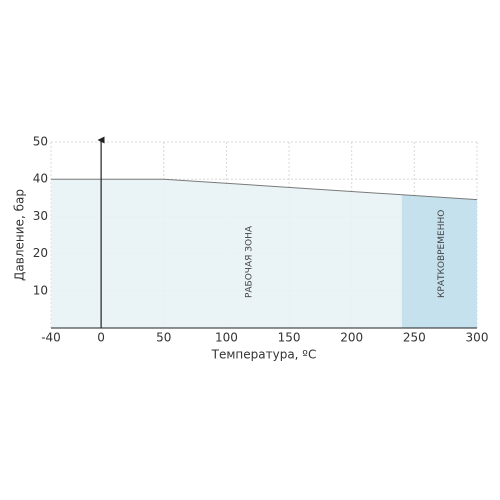 The width and height of the screenshot is (500, 500). What do you see at coordinates (414, 338) in the screenshot?
I see `x-tick-label: 250` at bounding box center [414, 338].